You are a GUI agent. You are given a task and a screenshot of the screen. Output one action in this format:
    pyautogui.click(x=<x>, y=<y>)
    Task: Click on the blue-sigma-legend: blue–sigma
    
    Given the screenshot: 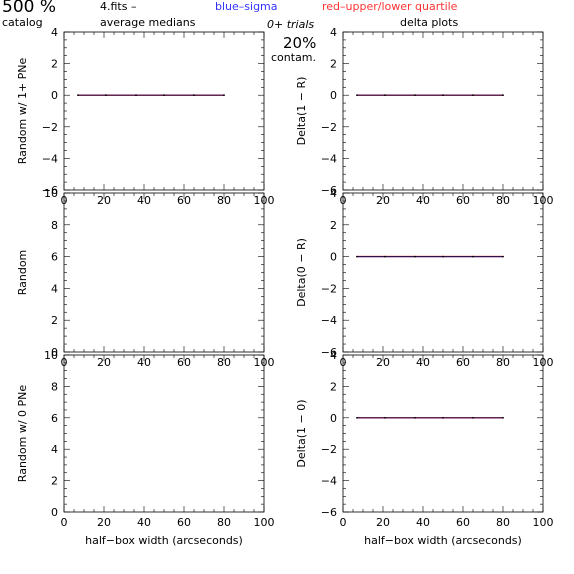 What is the action you would take?
    pyautogui.click(x=246, y=6)
    